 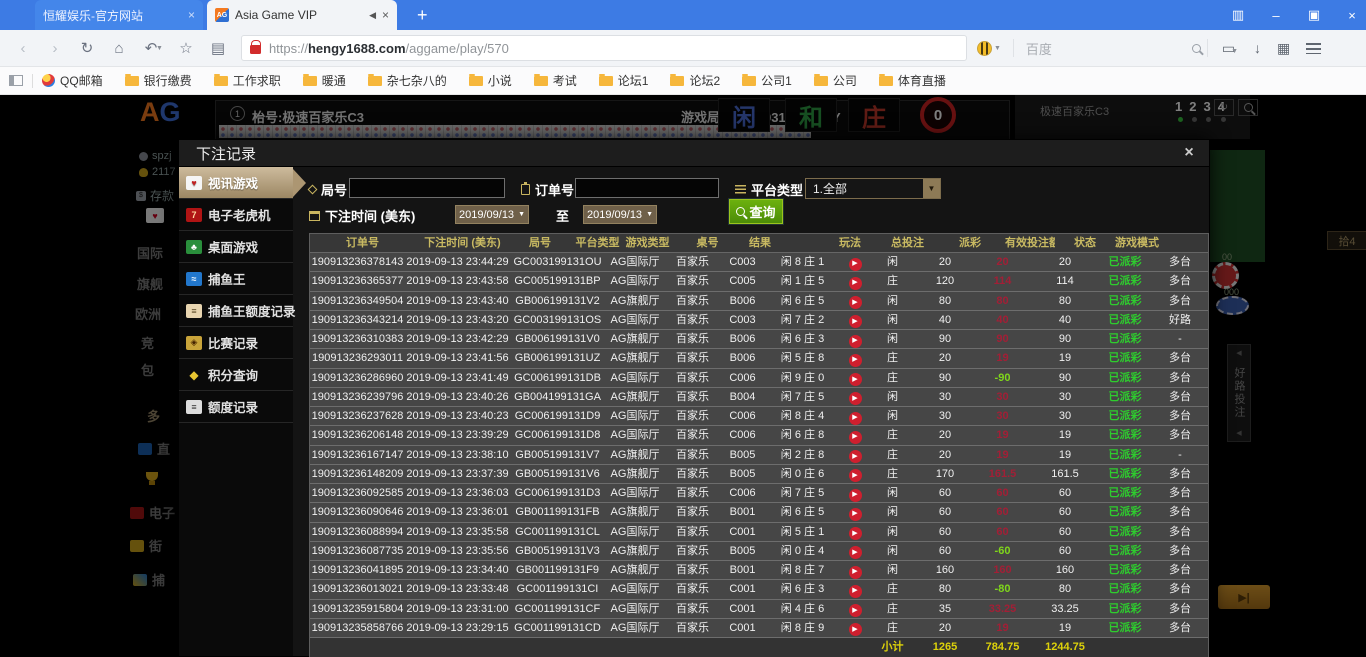 I want to click on modal-menu-item: ≈ 捕鱼王, so click(x=236, y=279).